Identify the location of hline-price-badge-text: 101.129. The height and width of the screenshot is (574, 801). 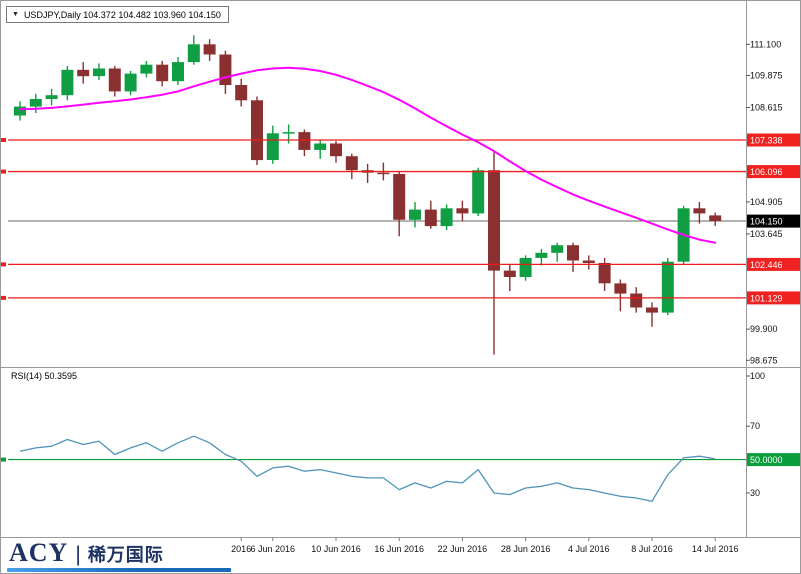
(766, 298).